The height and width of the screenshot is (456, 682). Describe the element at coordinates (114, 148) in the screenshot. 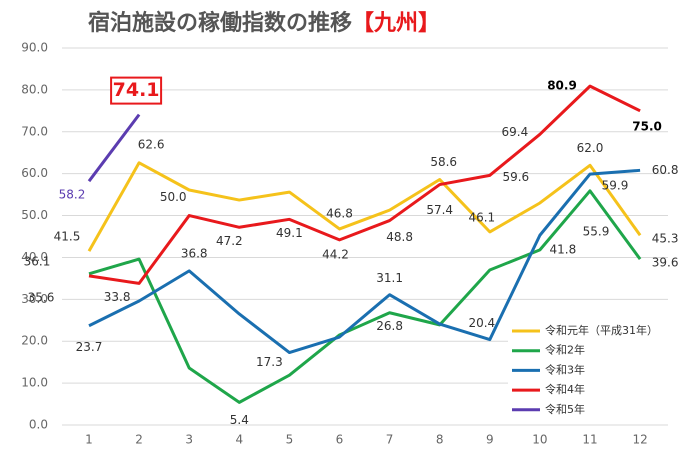

I see `series-line` at that location.